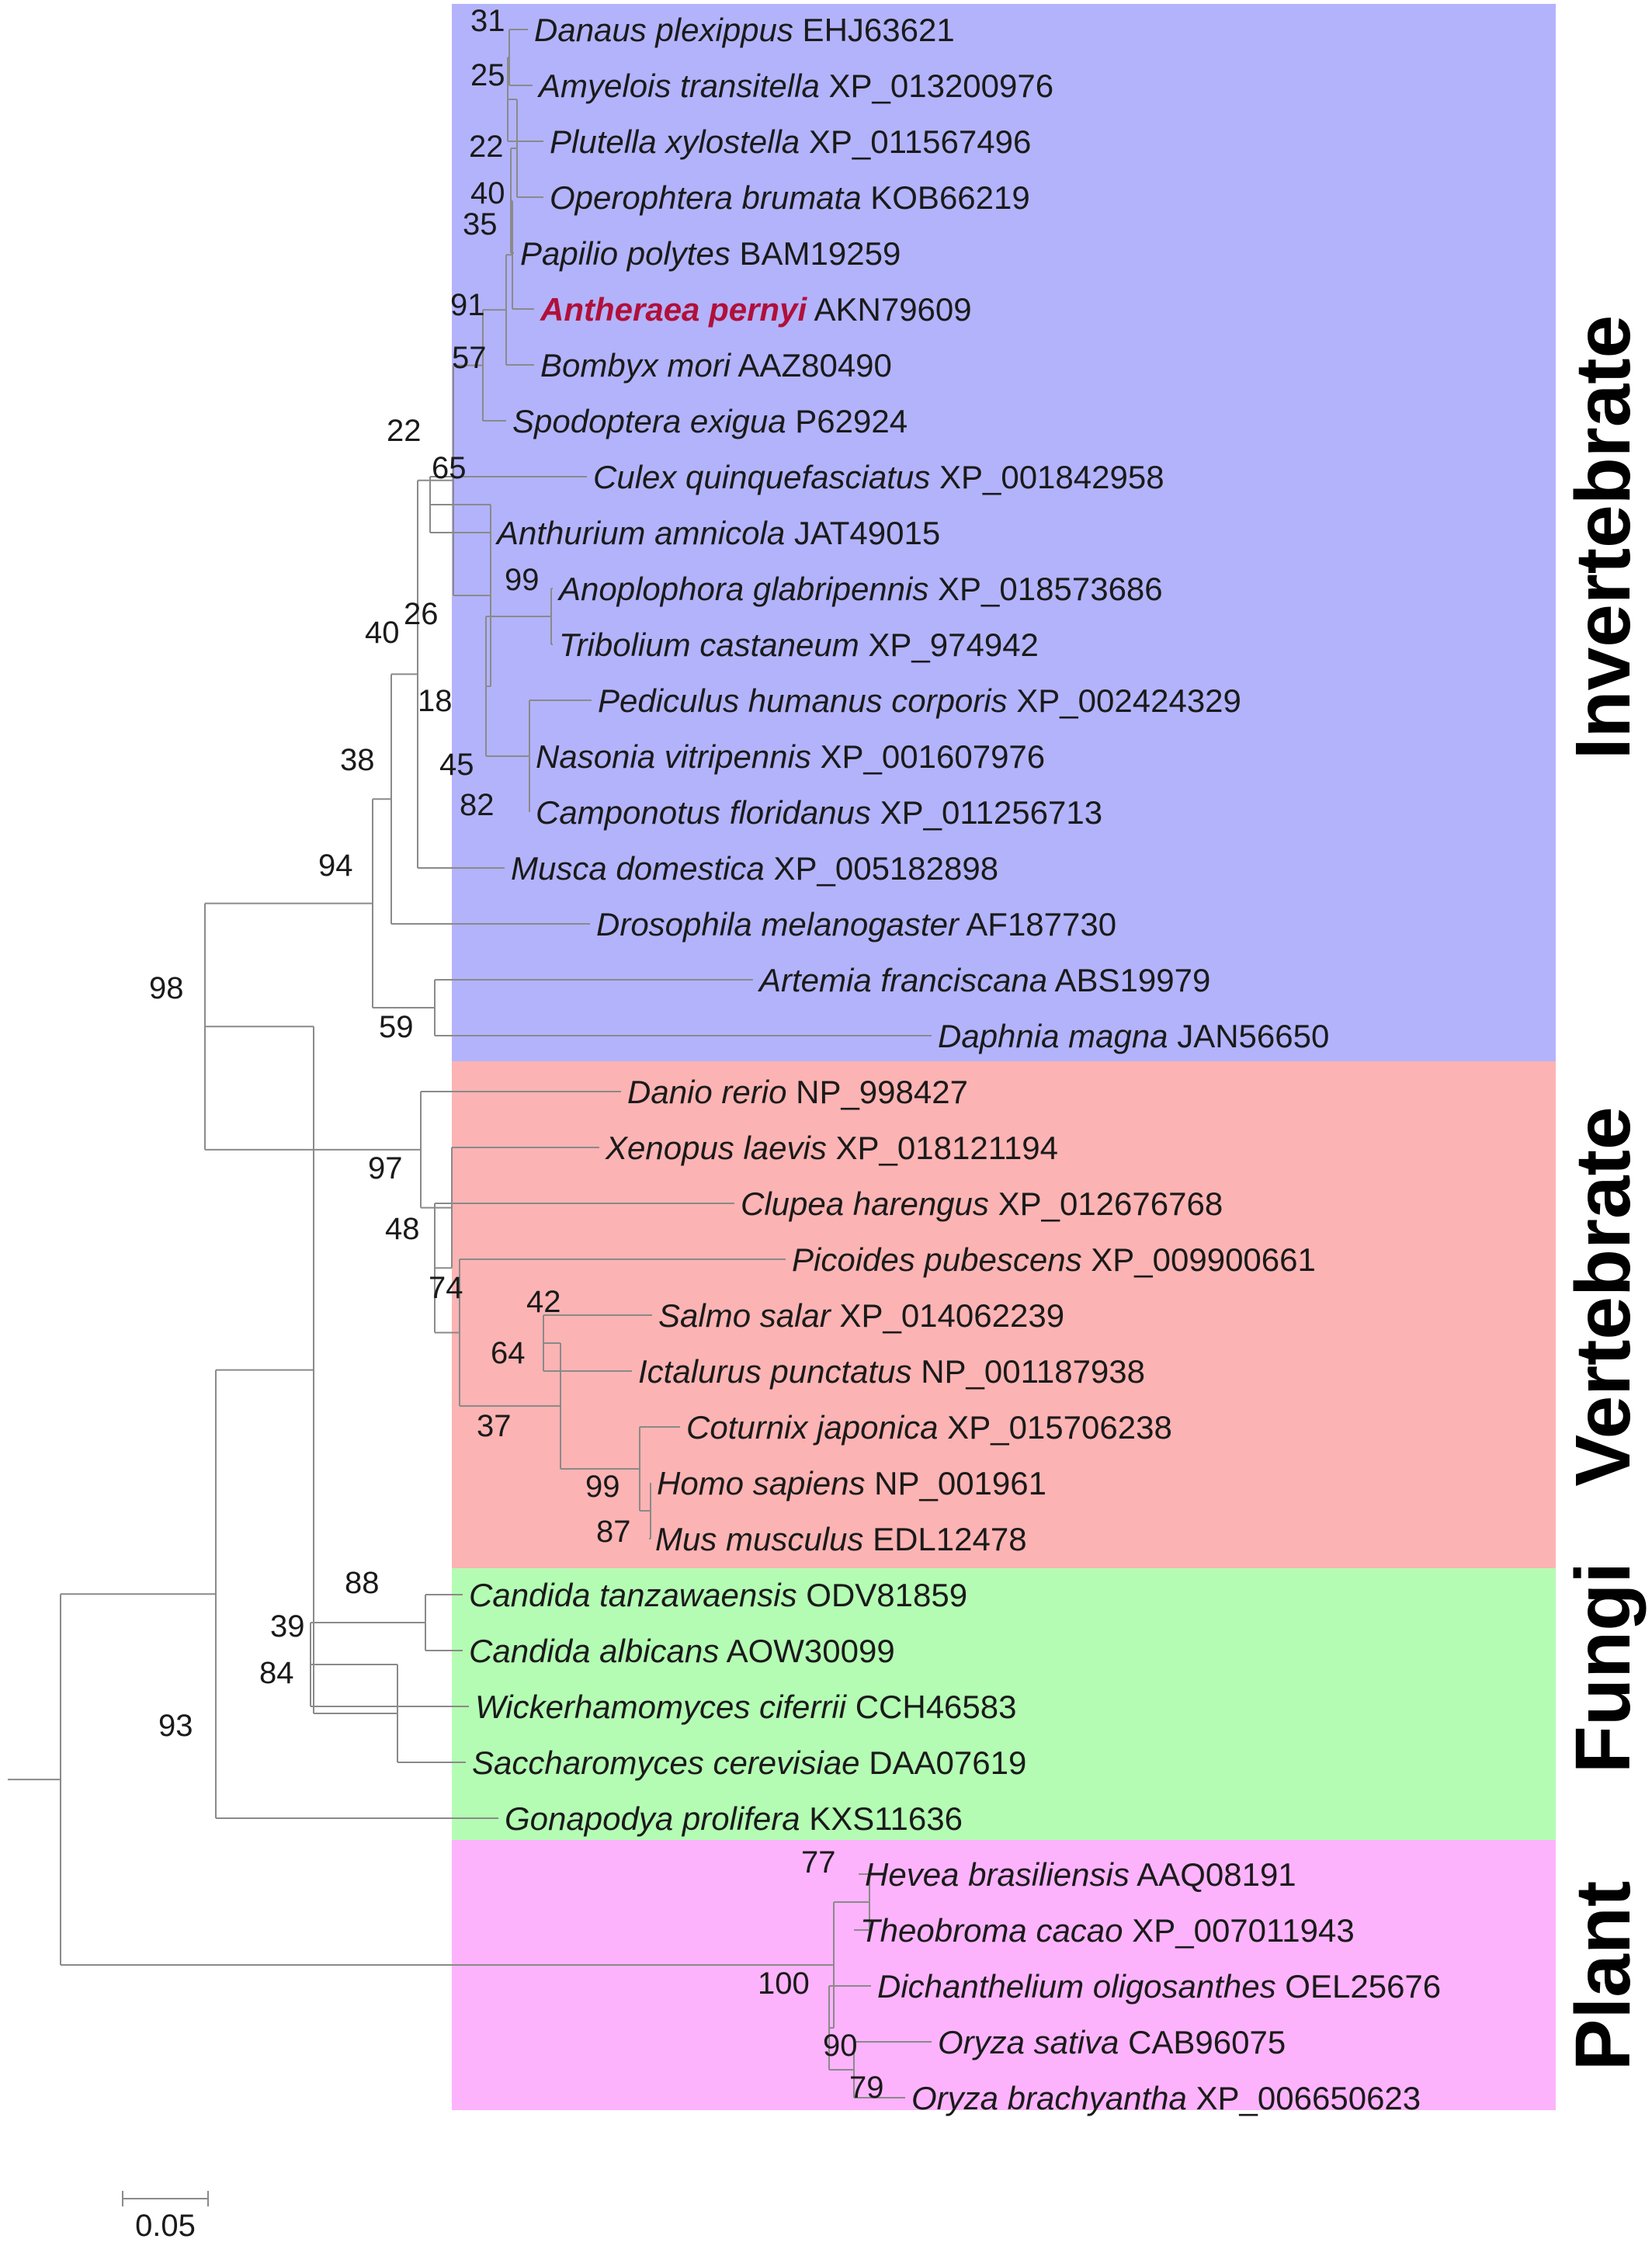  I want to click on leaf-label: Danio rerio NP_998427, so click(797, 1092).